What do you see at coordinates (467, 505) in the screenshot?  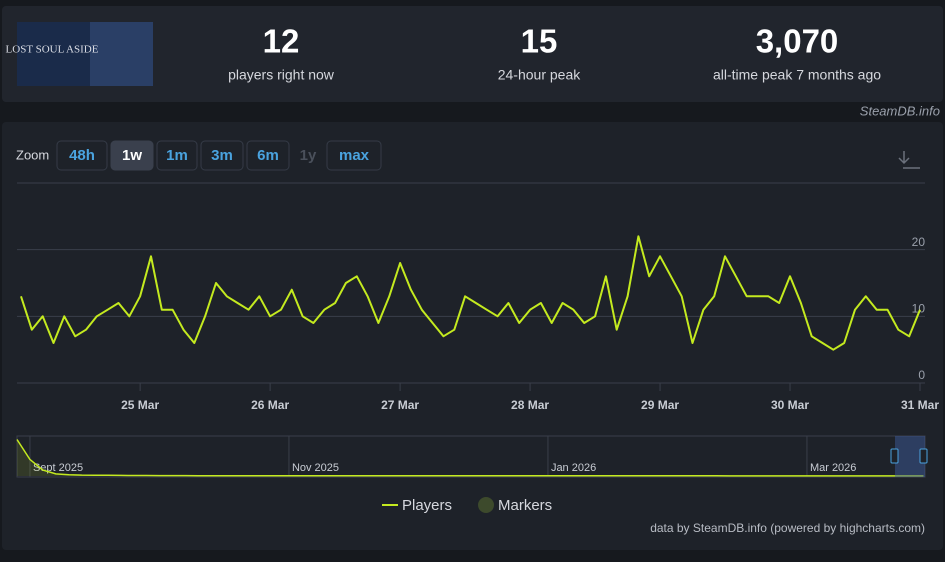 I see `legend: Players Markers` at bounding box center [467, 505].